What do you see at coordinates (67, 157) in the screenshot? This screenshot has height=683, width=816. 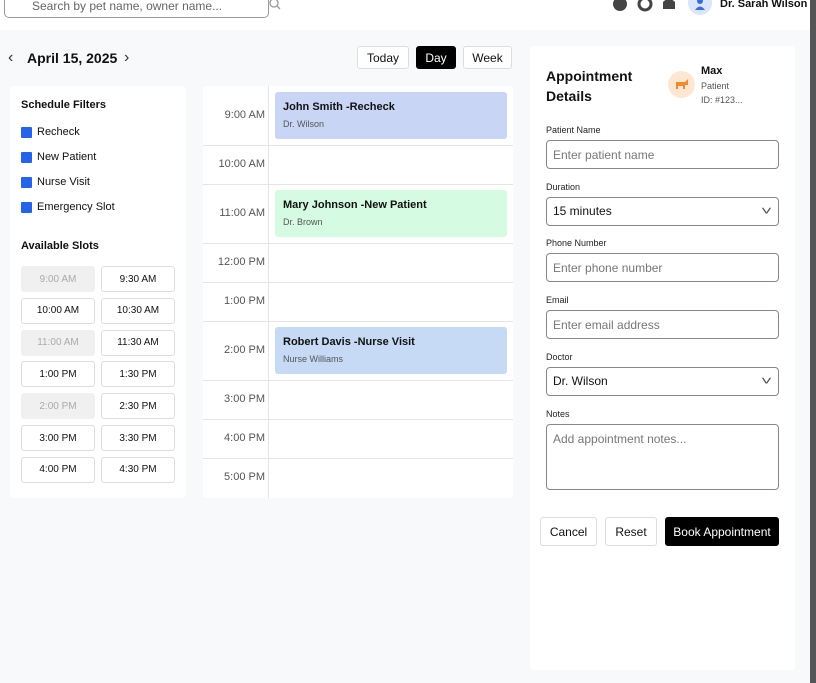 I see `filter-label: New Patient` at bounding box center [67, 157].